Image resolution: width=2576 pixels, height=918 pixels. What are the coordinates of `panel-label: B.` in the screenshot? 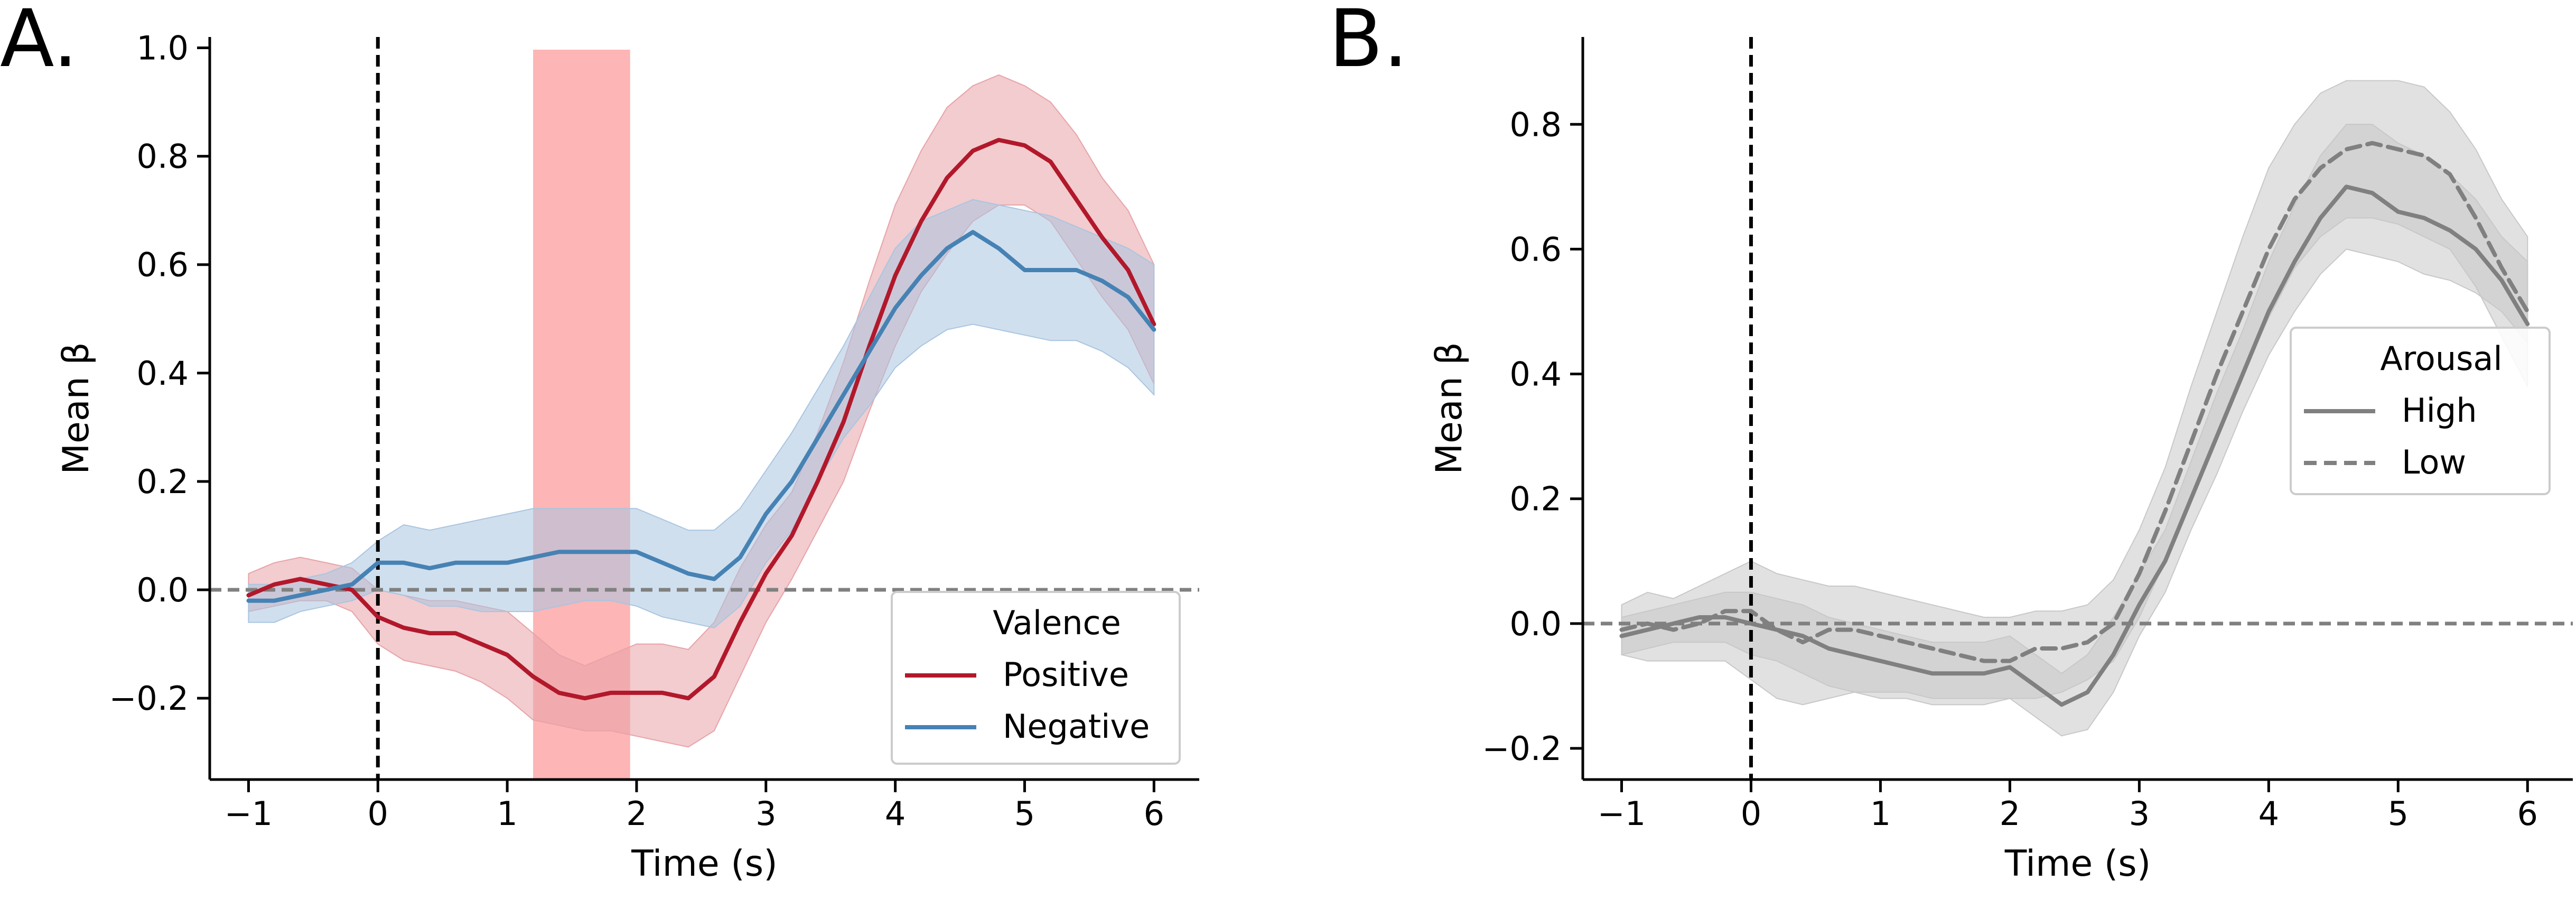 It's located at (1368, 42).